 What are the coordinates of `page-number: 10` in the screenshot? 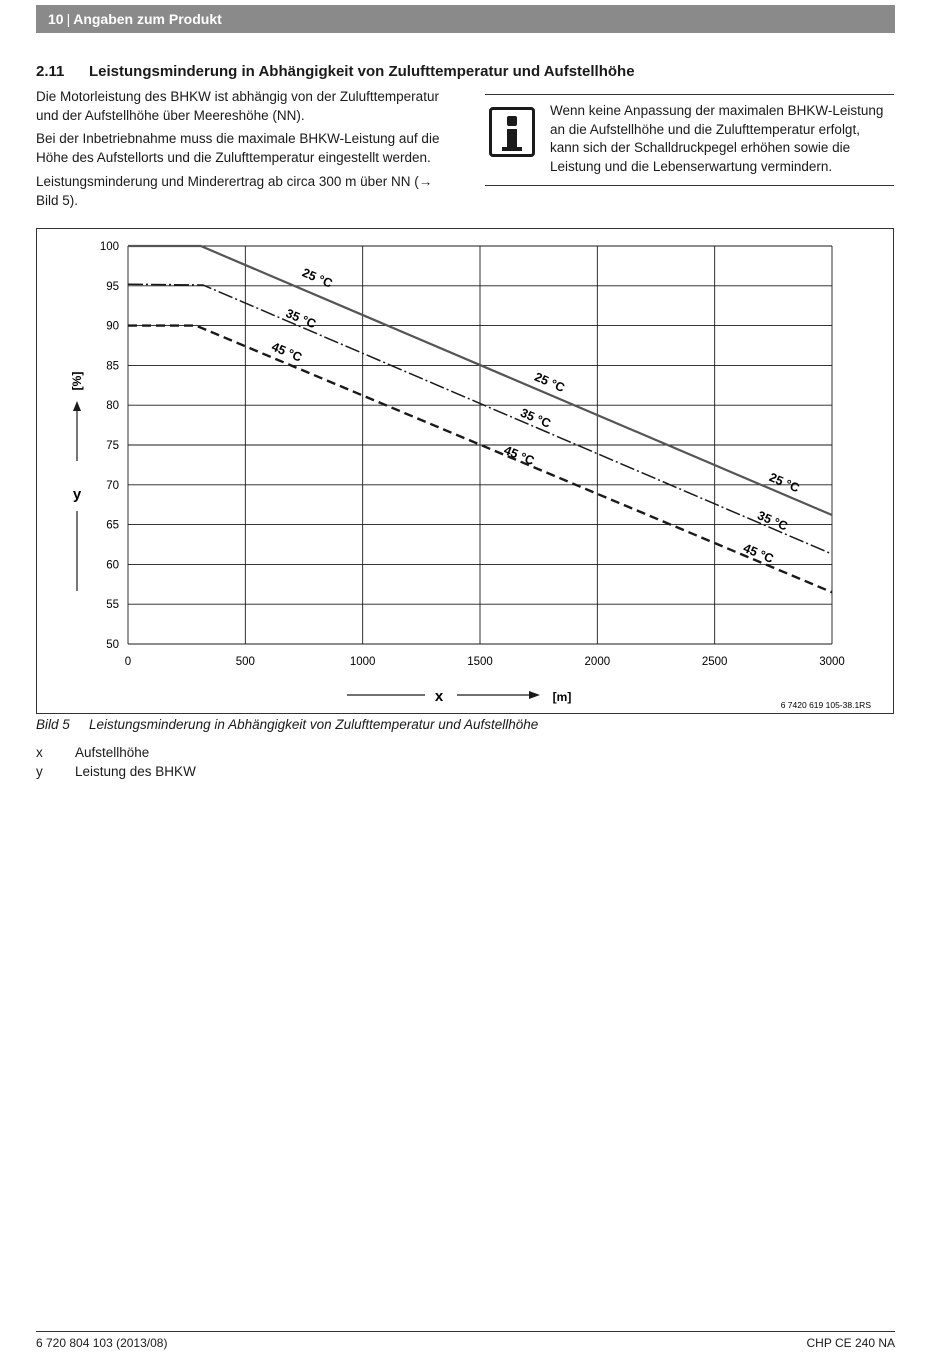 It's located at (56, 19).